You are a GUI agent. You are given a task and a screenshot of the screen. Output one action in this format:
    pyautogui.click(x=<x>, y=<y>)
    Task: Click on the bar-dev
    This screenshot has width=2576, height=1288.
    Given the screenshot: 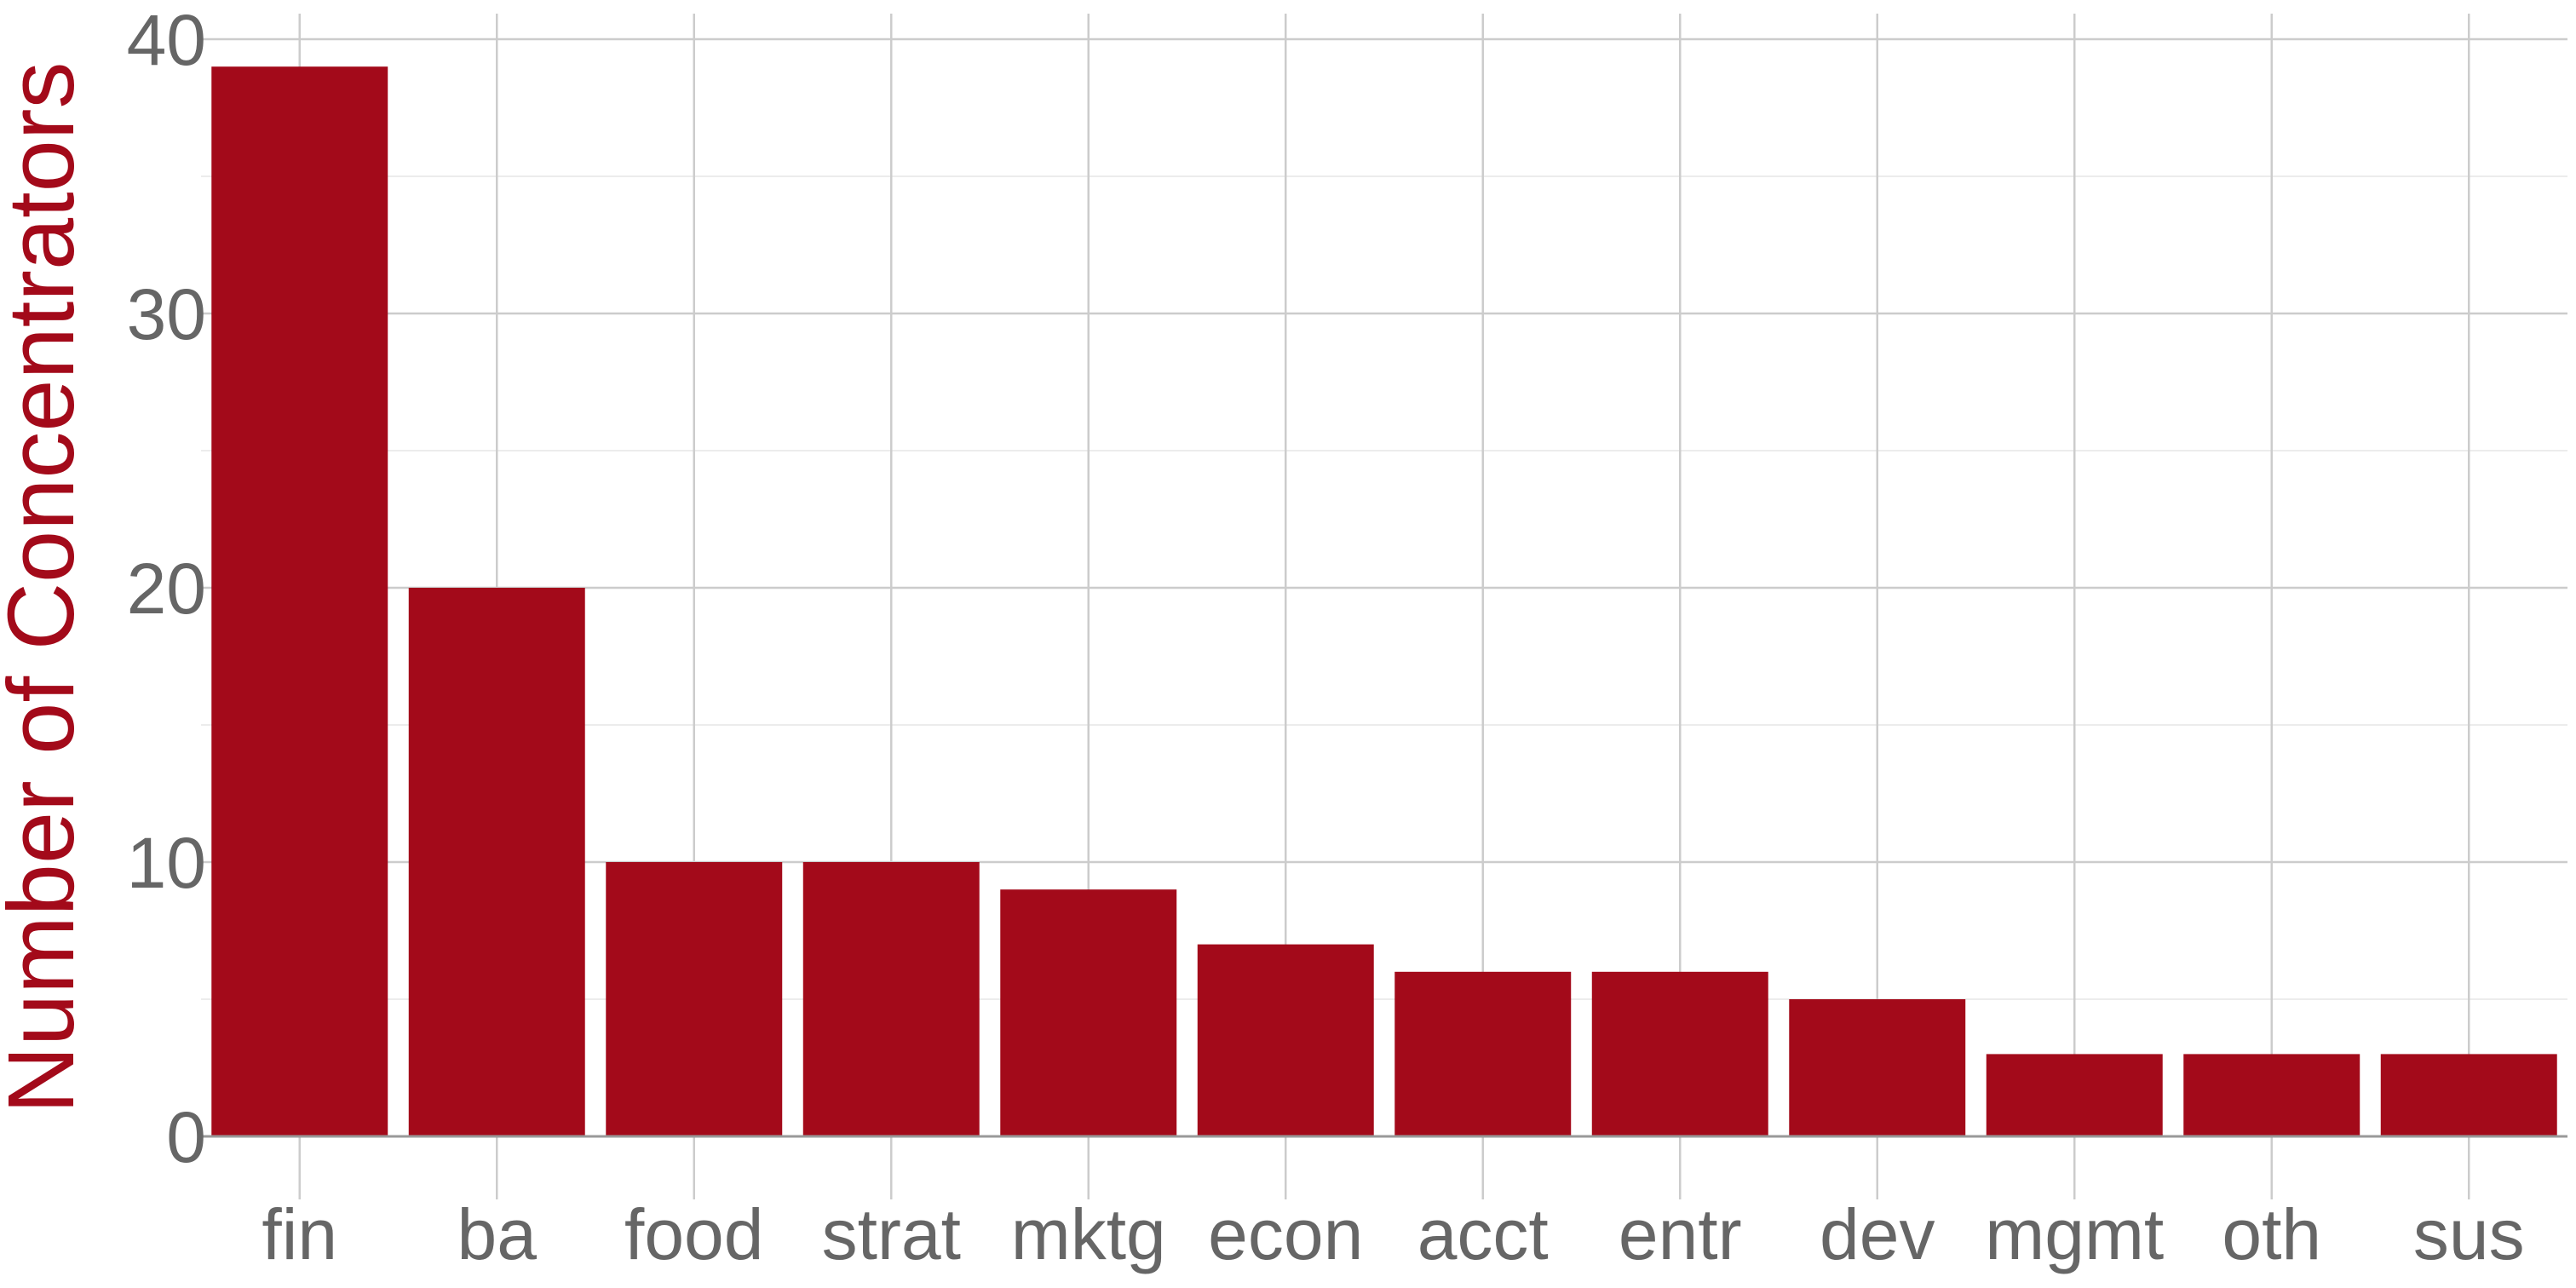 What is the action you would take?
    pyautogui.click(x=1878, y=1067)
    